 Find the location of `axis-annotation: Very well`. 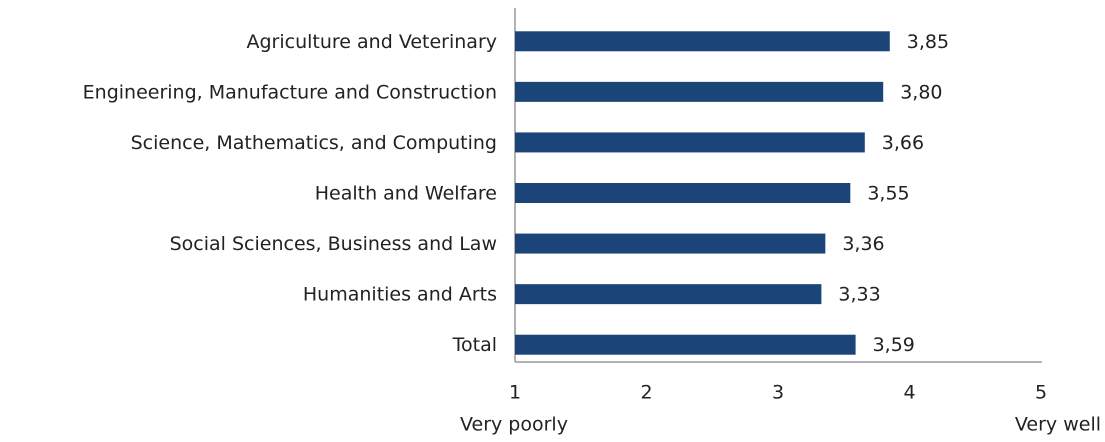

axis-annotation: Very well is located at coordinates (1058, 425).